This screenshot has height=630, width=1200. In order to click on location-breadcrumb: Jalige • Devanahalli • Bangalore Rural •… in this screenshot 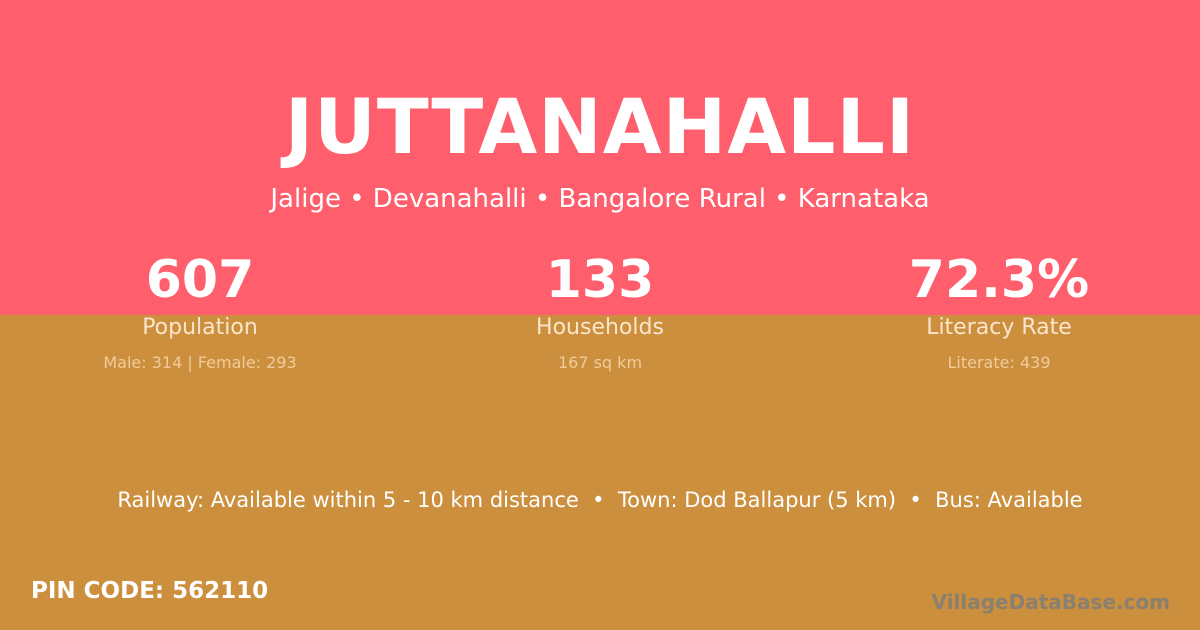, I will do `click(600, 199)`.